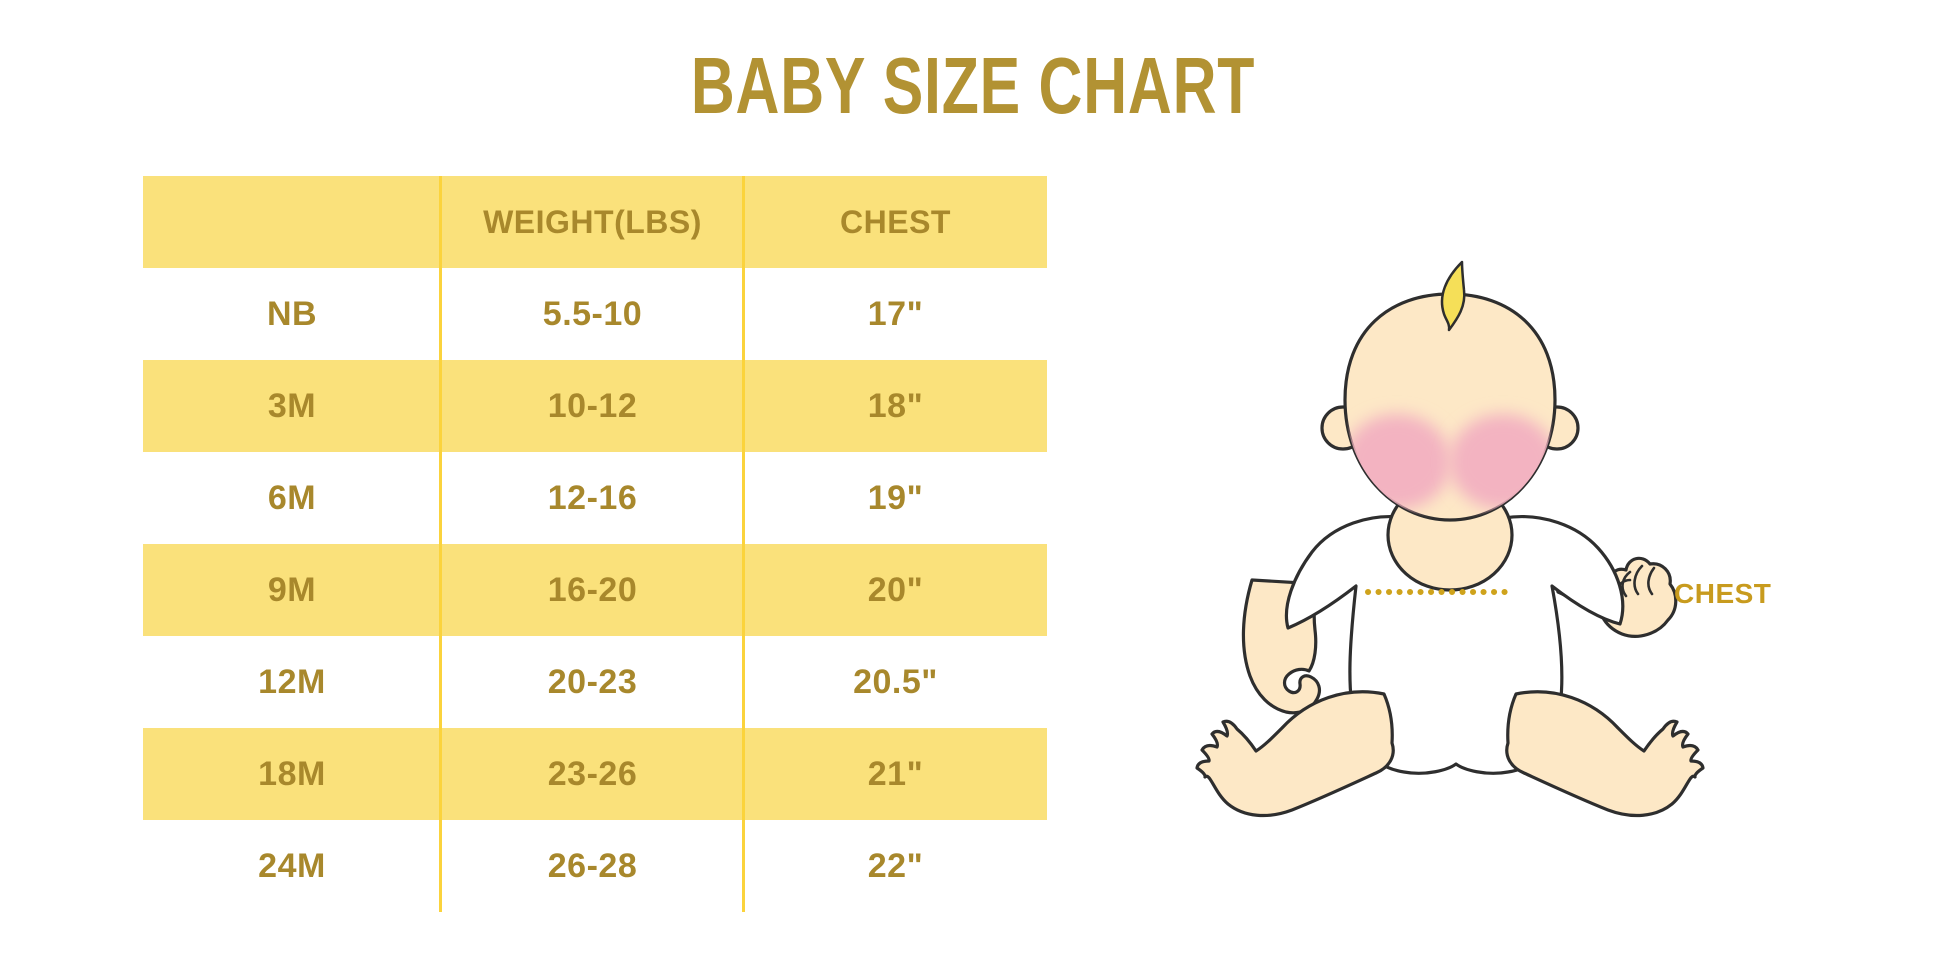 The width and height of the screenshot is (1946, 973). Describe the element at coordinates (292, 773) in the screenshot. I see `size-cell: 18M` at that location.